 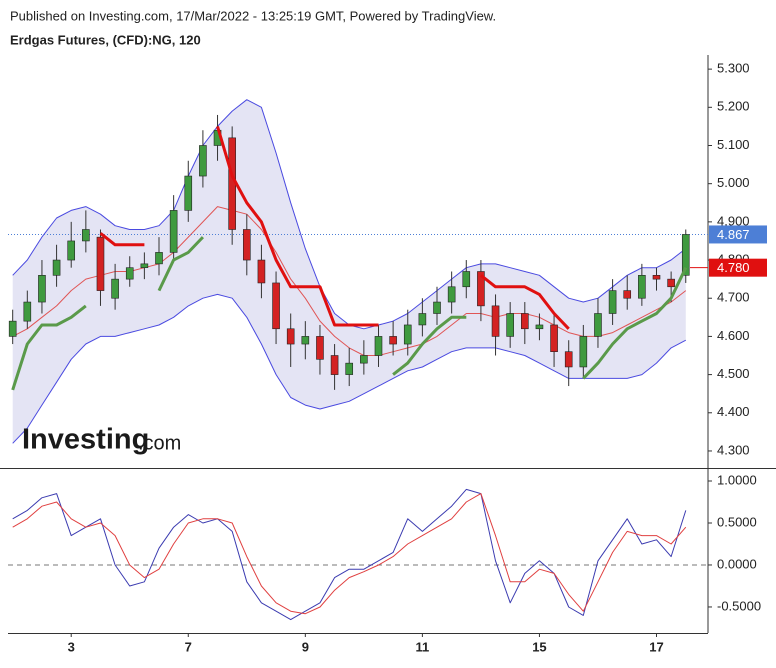 I want to click on y-tick-label: 4.900, so click(x=733, y=220).